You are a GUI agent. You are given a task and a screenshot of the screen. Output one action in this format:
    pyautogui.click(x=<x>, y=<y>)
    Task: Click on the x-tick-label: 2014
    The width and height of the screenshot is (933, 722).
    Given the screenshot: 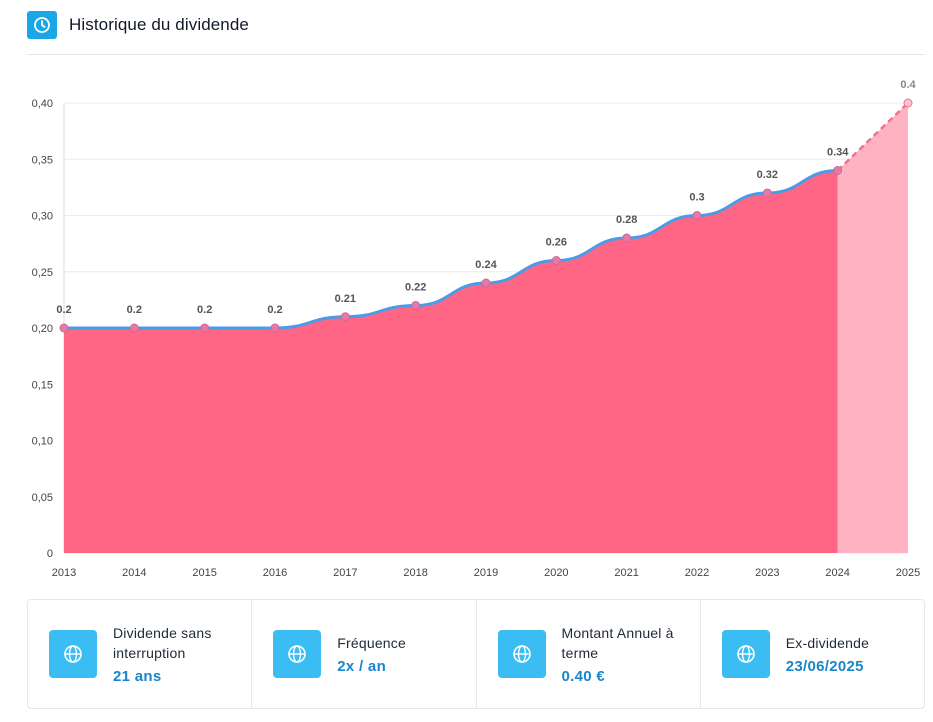 What is the action you would take?
    pyautogui.click(x=134, y=573)
    